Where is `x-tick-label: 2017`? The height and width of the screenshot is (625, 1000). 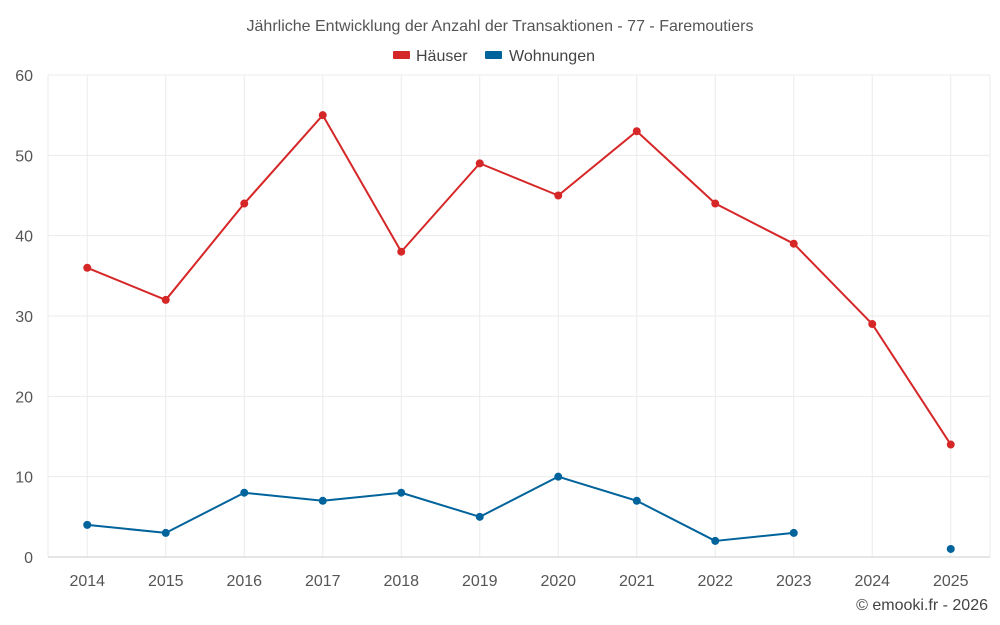
x-tick-label: 2017 is located at coordinates (323, 581).